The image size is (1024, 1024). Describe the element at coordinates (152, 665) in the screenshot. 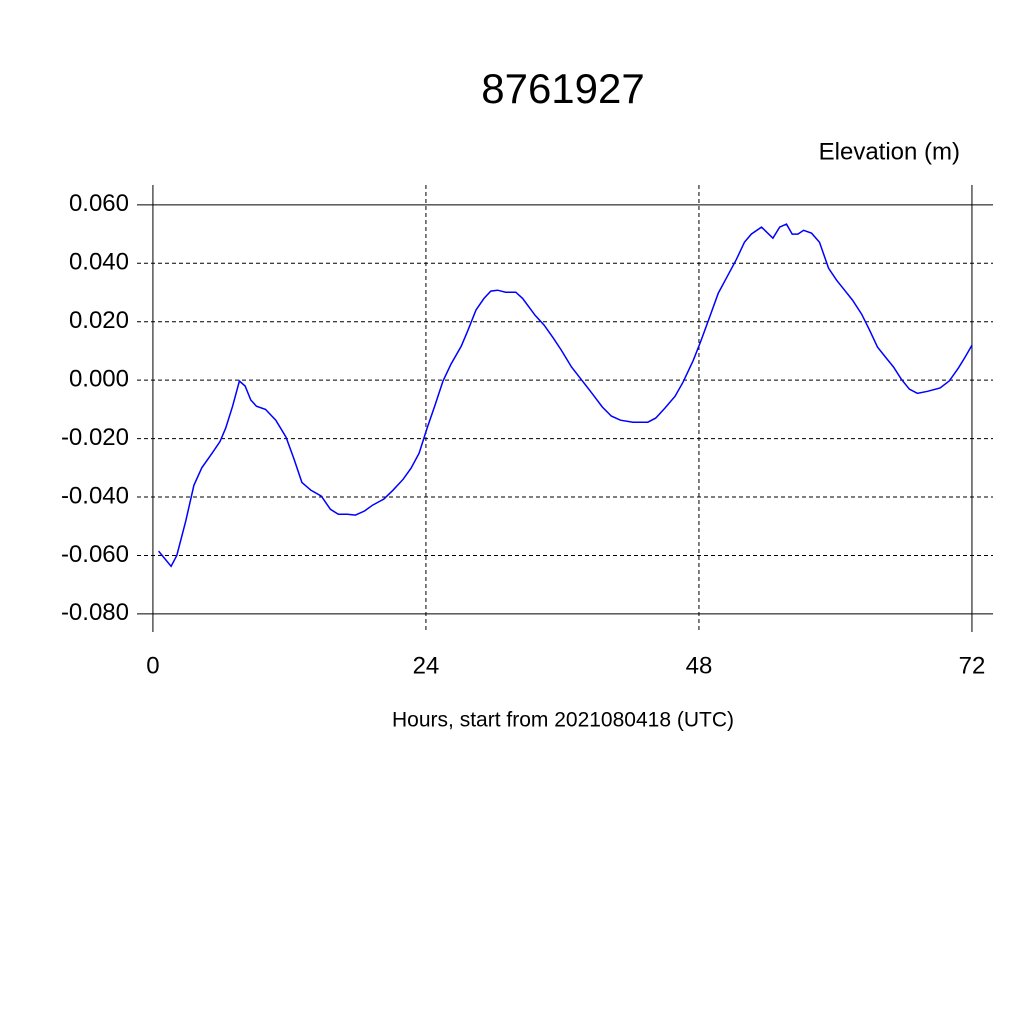

I see `x-tick-label: 0` at that location.